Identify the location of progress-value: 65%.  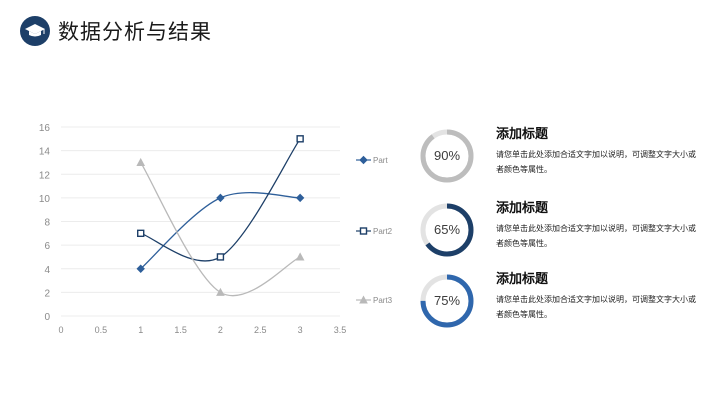
(447, 229).